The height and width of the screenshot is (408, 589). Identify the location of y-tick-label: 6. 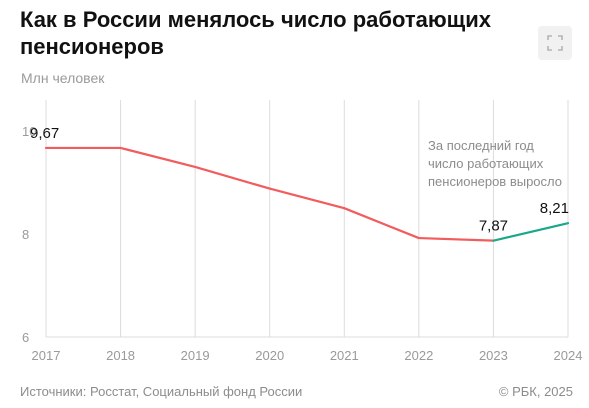
(25, 337).